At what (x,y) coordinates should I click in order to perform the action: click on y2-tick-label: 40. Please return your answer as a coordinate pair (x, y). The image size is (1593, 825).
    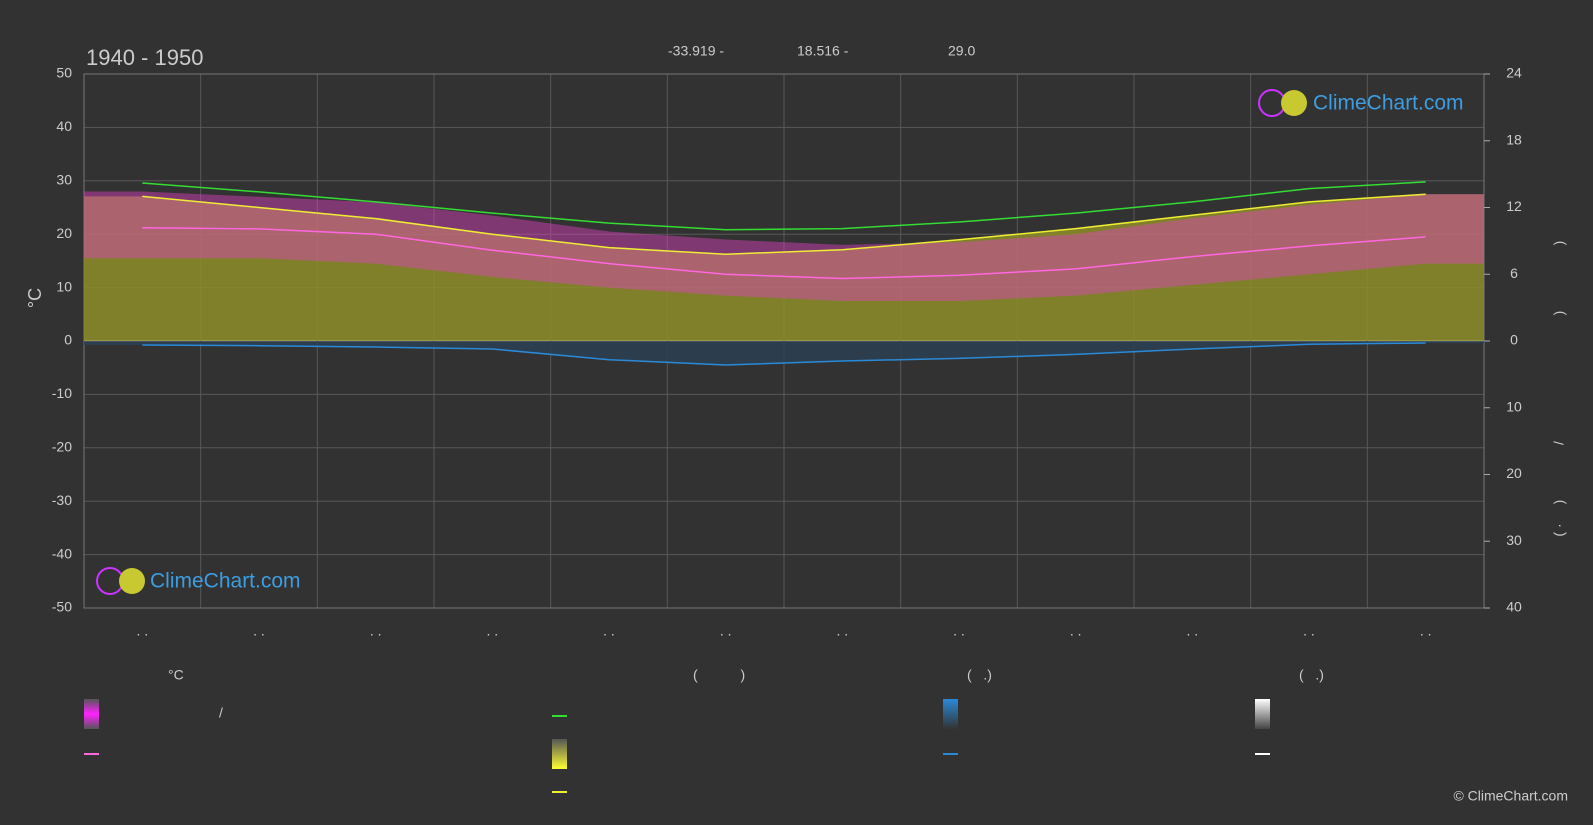
    Looking at the image, I should click on (1514, 607).